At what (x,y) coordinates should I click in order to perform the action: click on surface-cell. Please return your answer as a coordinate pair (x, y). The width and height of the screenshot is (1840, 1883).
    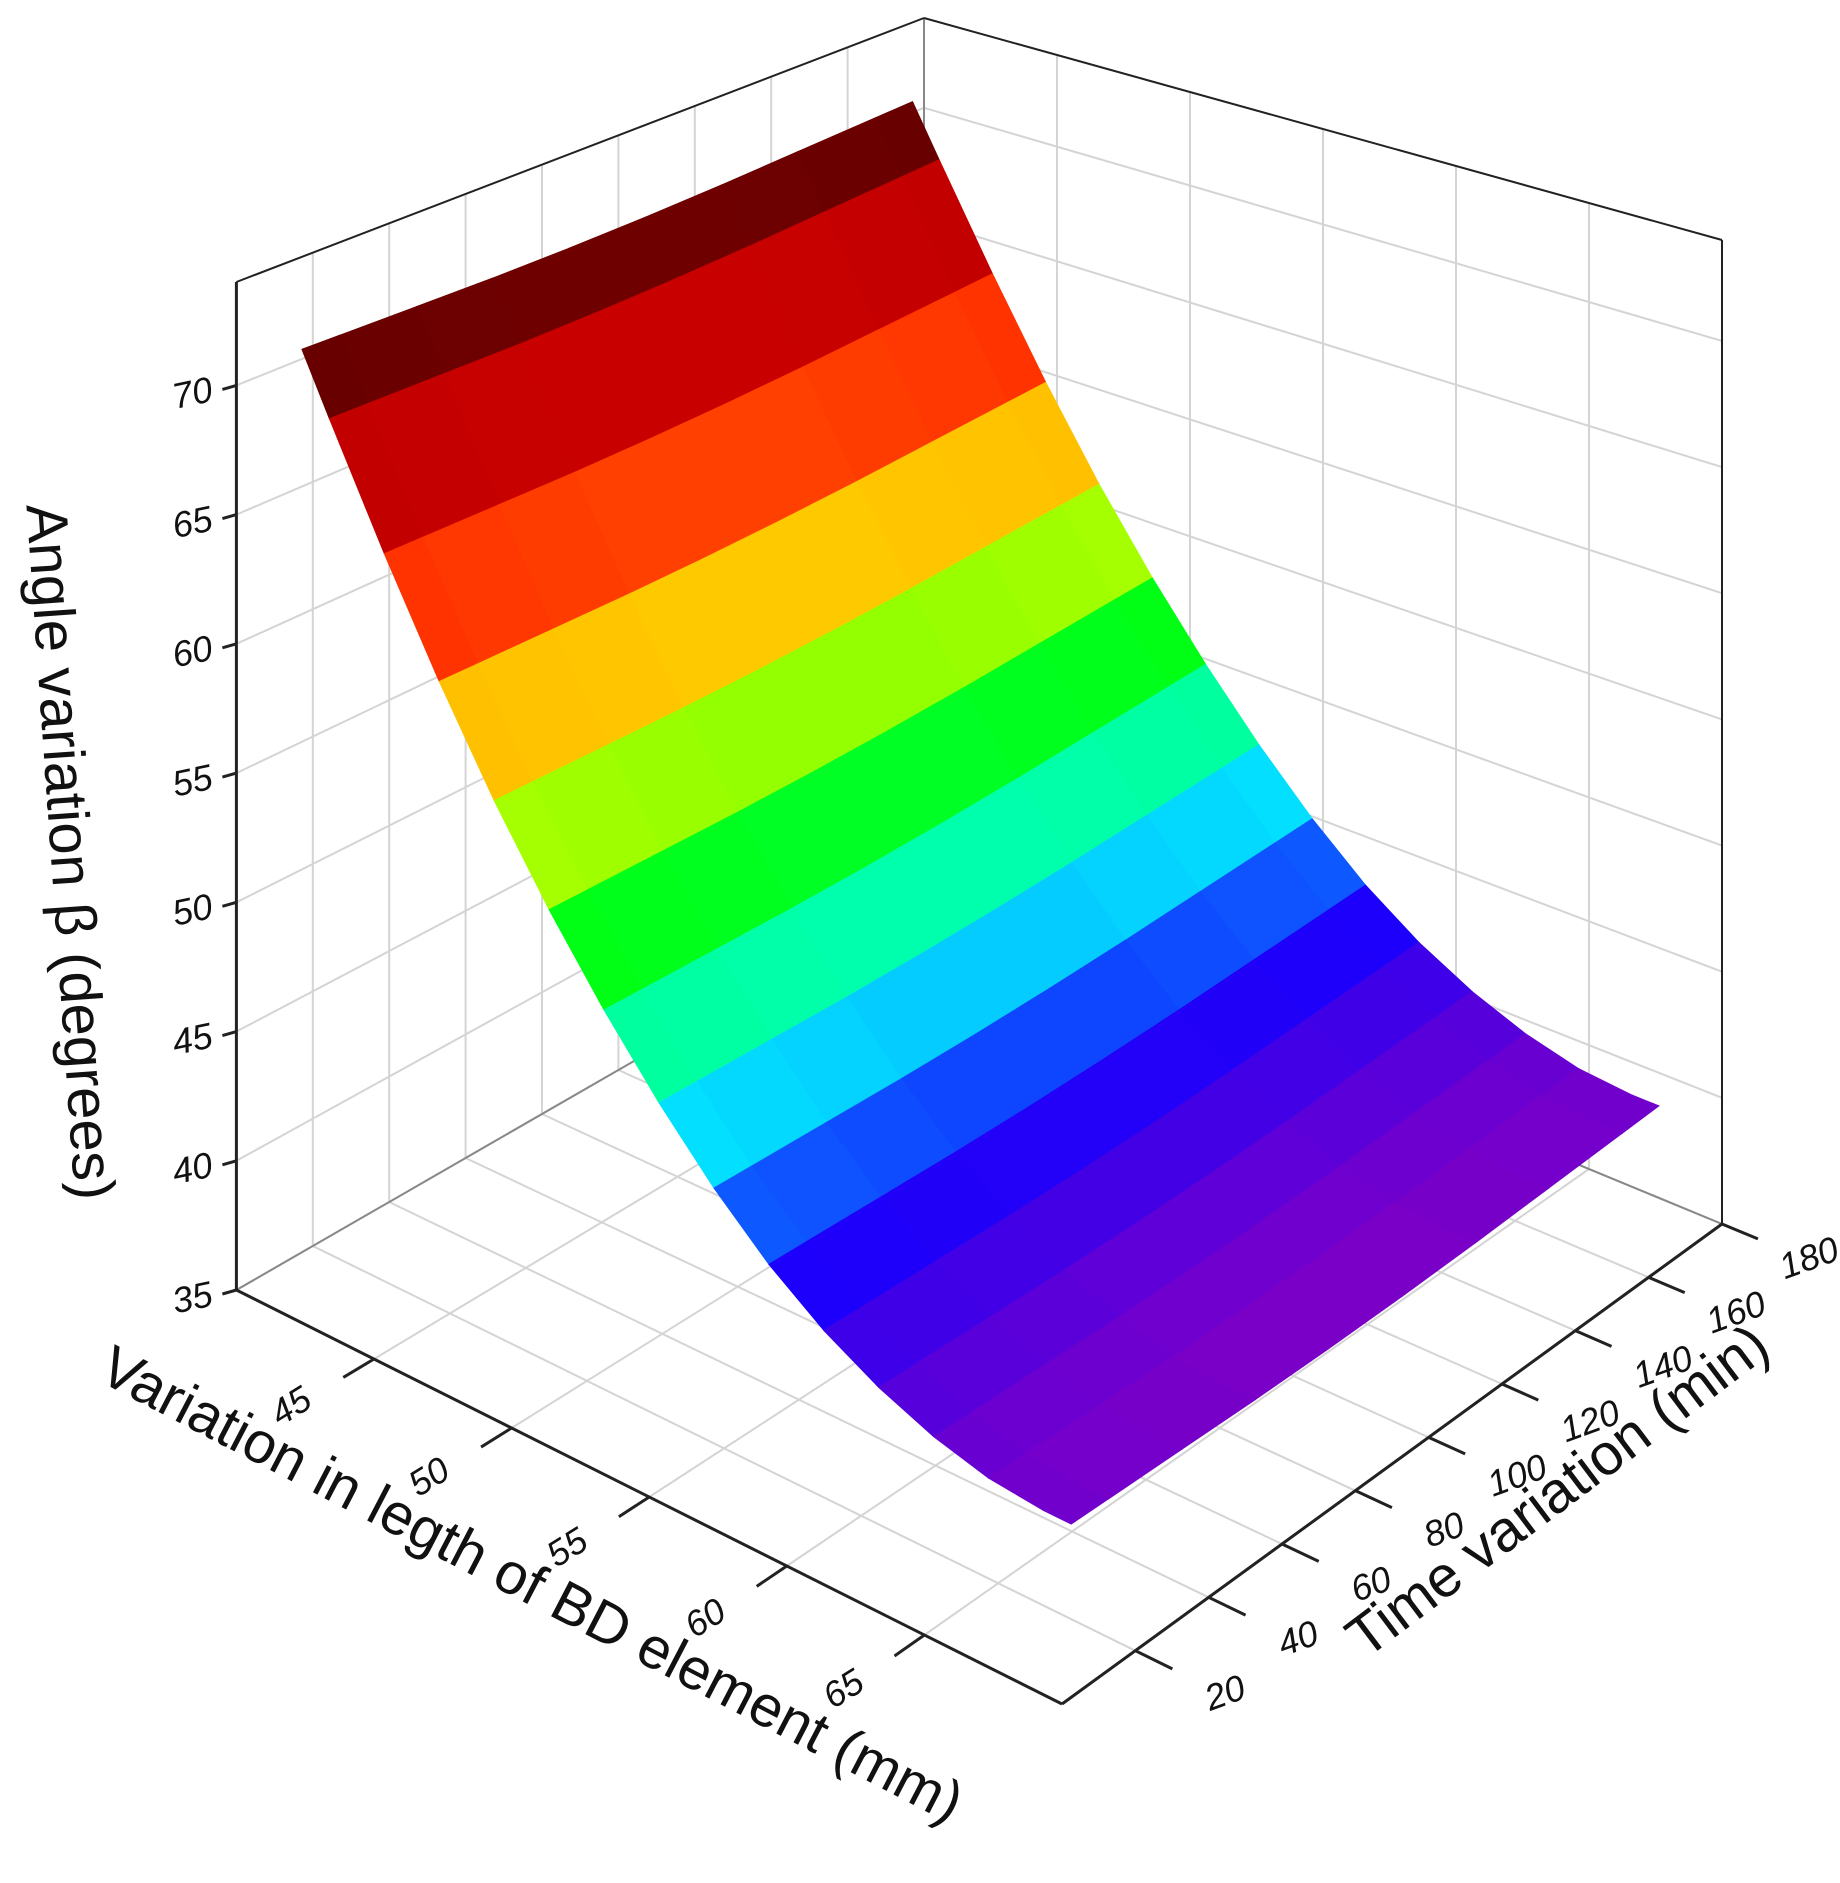
    Looking at the image, I should click on (1076, 1505).